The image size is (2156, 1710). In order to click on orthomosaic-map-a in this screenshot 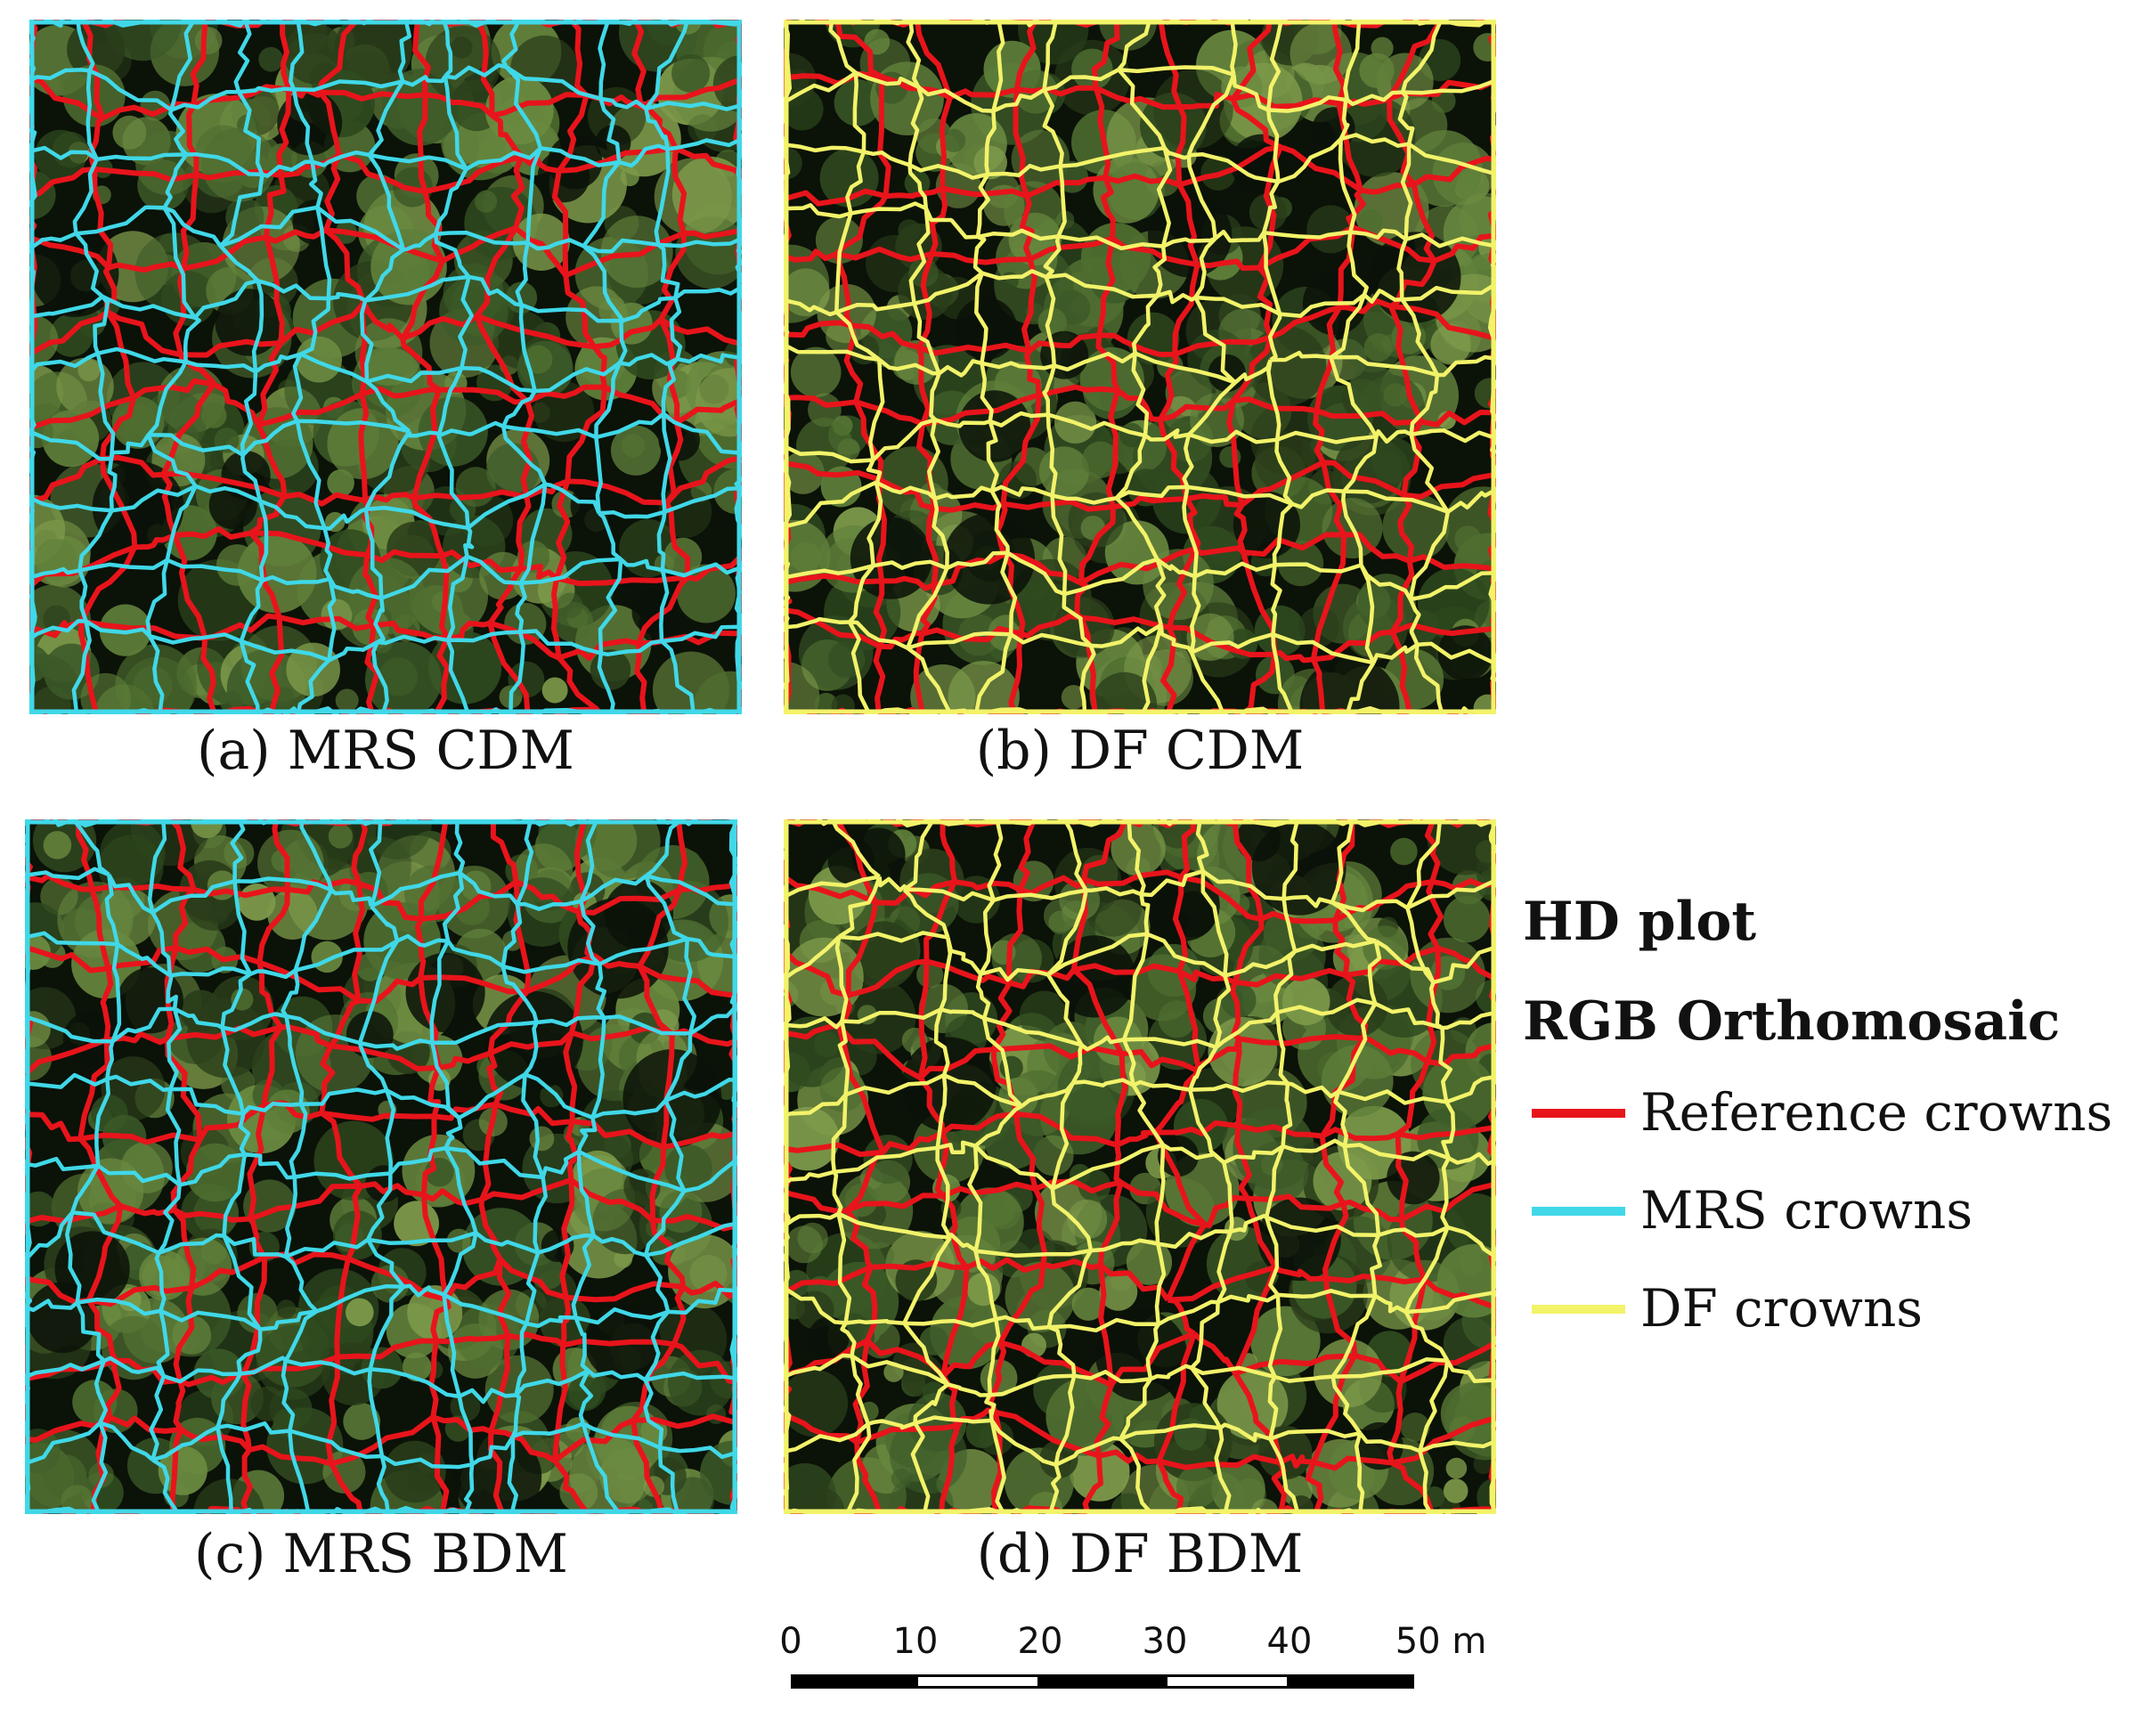, I will do `click(385, 367)`.